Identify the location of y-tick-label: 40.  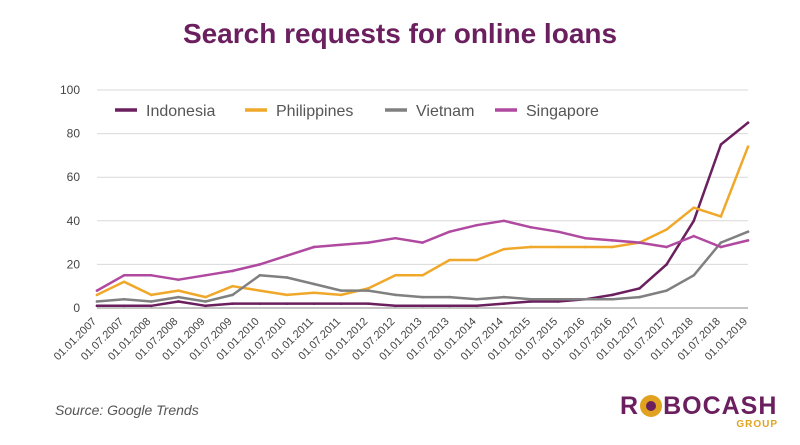
(74, 221).